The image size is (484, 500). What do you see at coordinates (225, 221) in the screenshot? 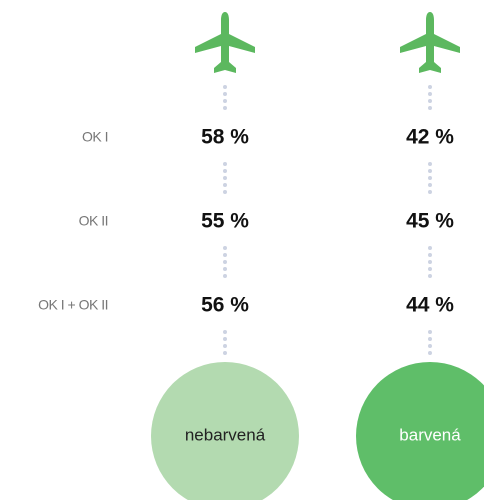
I see `value: 55 %` at bounding box center [225, 221].